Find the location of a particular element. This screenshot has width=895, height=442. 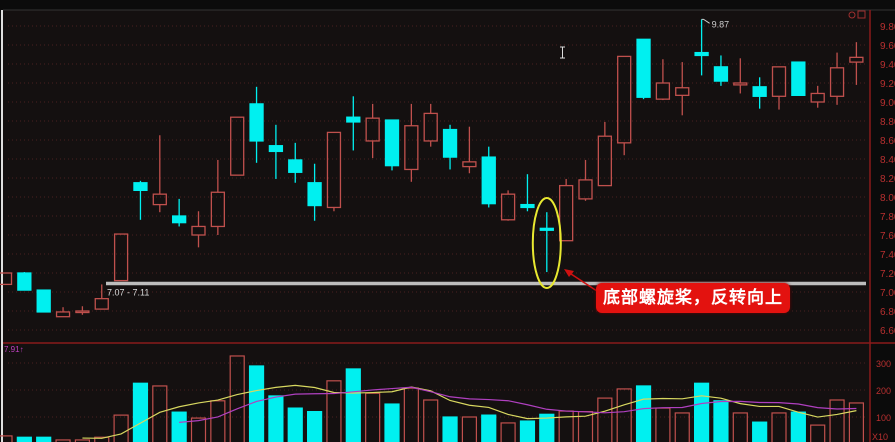

price-tick-label: 8.60 is located at coordinates (887, 141).